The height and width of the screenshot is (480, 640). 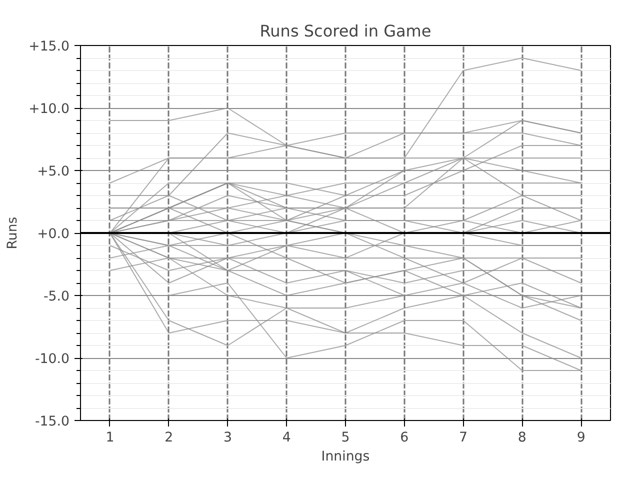 What do you see at coordinates (53, 234) in the screenshot?
I see `y-tick-label: +0.0` at bounding box center [53, 234].